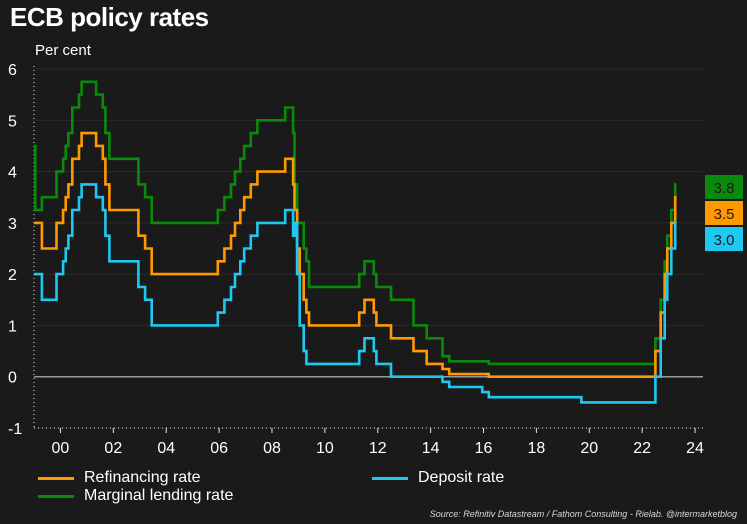 This screenshot has width=747, height=524. I want to click on end-label-text-0: 3.5, so click(724, 214).